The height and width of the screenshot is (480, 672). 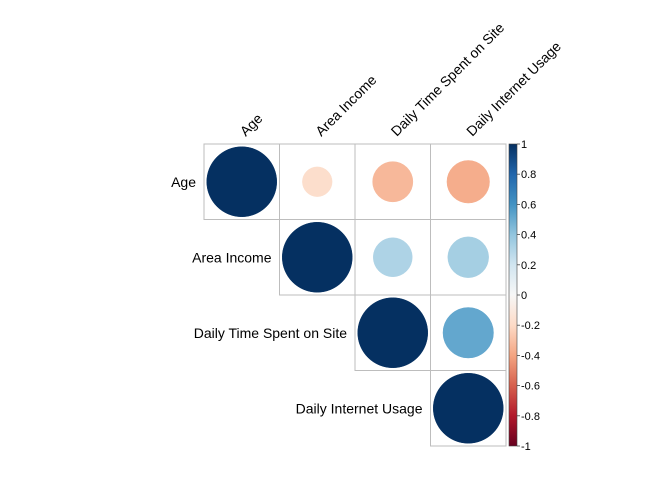 I want to click on colorbar-tick-label: 0.6, so click(x=528, y=205).